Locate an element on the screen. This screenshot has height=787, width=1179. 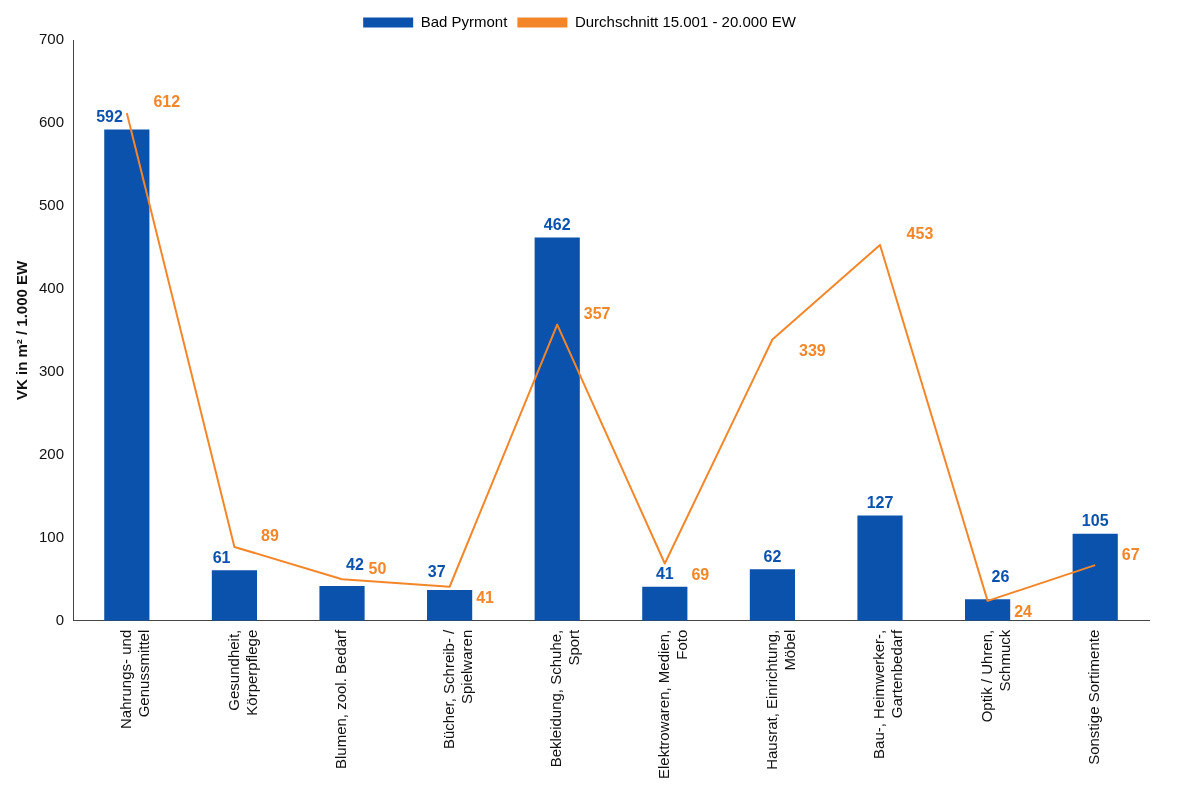
y-tick-label: 600 is located at coordinates (52, 122).